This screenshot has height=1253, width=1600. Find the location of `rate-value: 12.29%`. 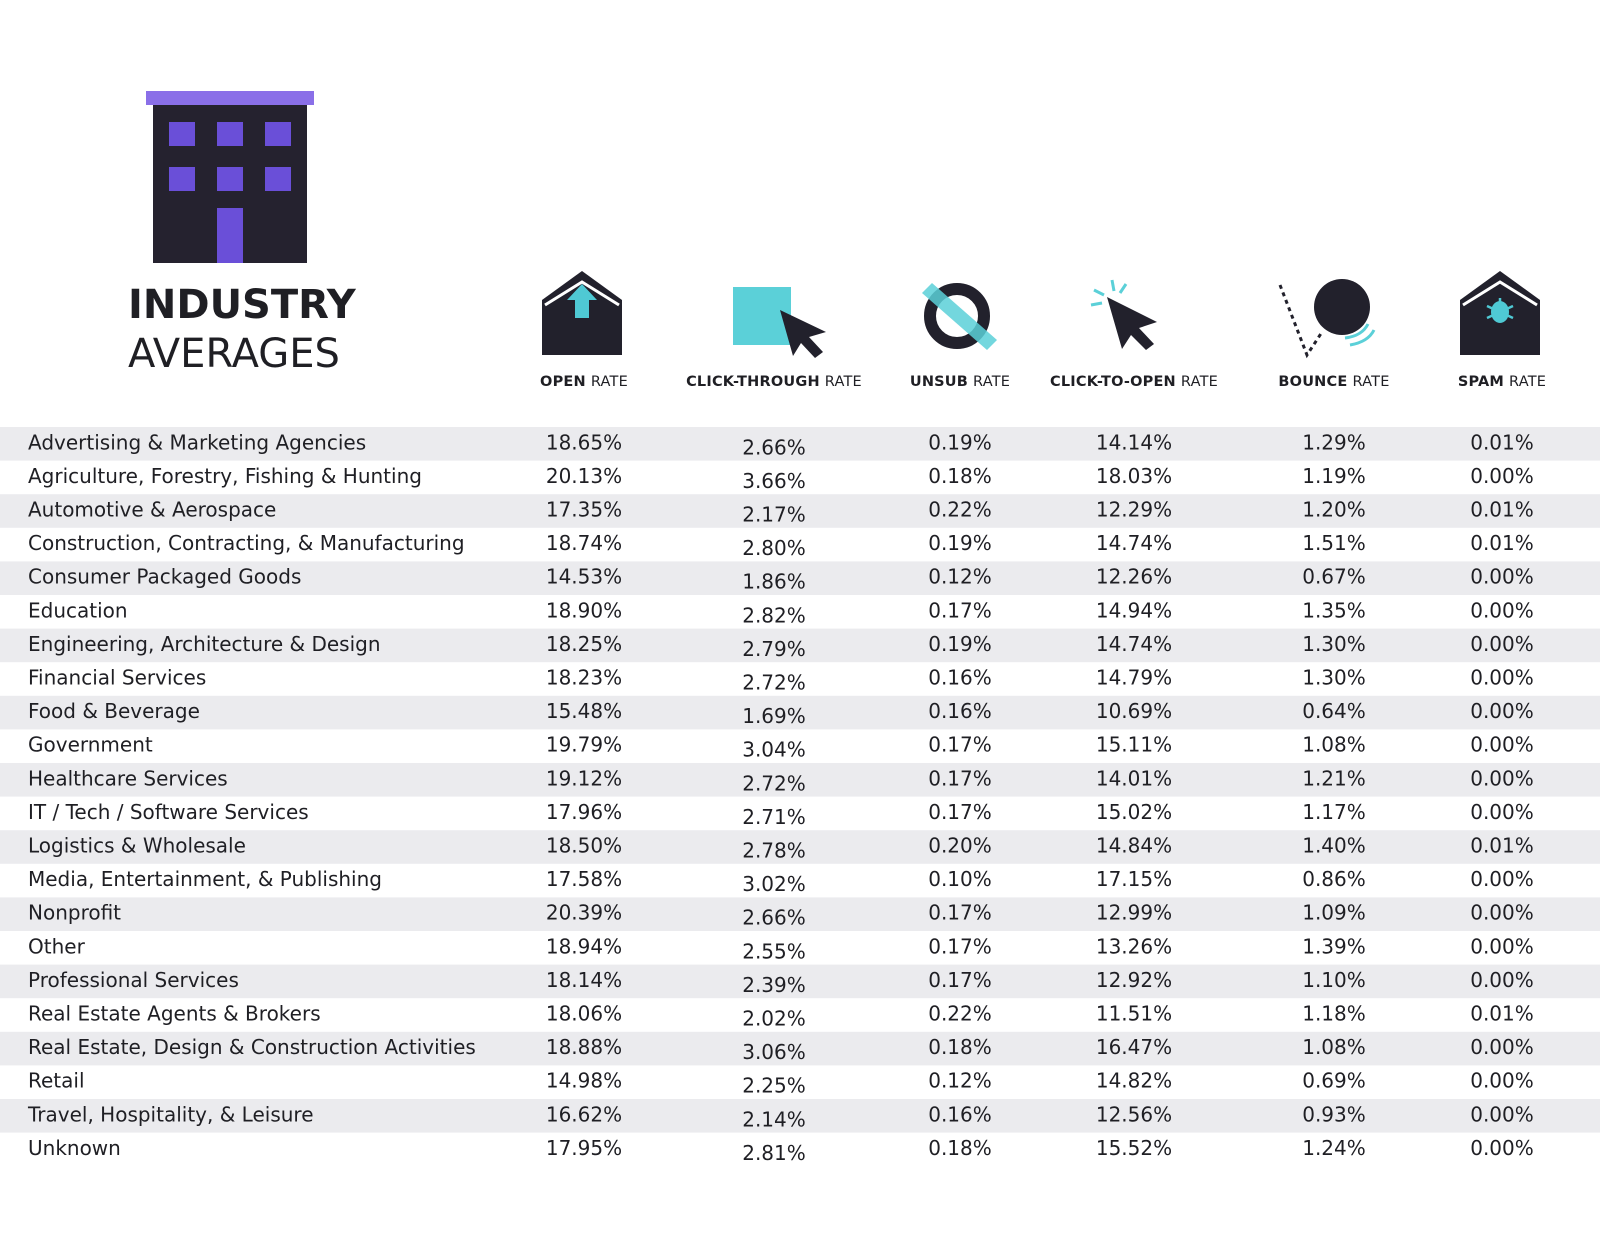

rate-value: 12.29% is located at coordinates (1134, 510).